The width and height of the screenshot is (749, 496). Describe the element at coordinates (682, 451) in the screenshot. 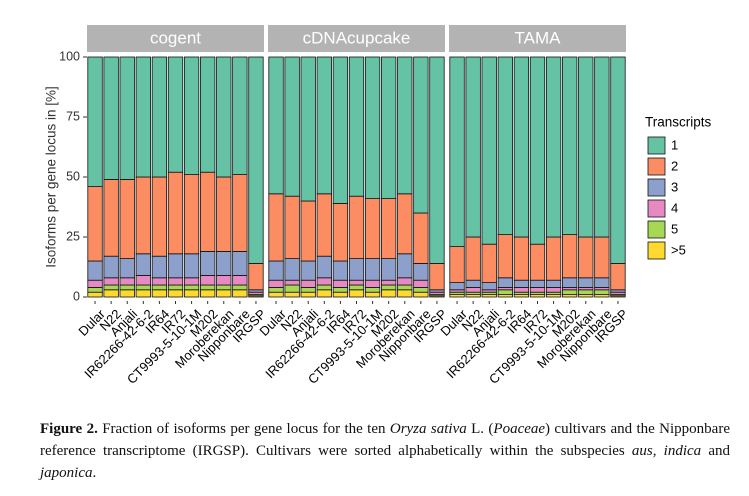

I see `caption-text: indica` at that location.